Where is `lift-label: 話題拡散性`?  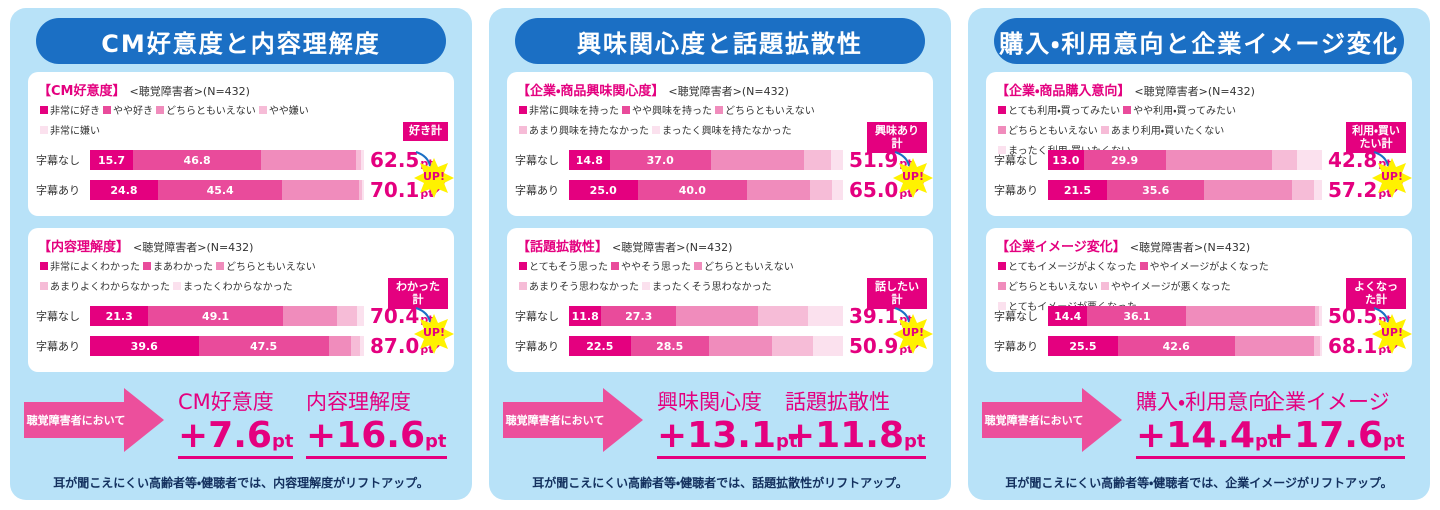 lift-label: 話題拡散性 is located at coordinates (837, 402).